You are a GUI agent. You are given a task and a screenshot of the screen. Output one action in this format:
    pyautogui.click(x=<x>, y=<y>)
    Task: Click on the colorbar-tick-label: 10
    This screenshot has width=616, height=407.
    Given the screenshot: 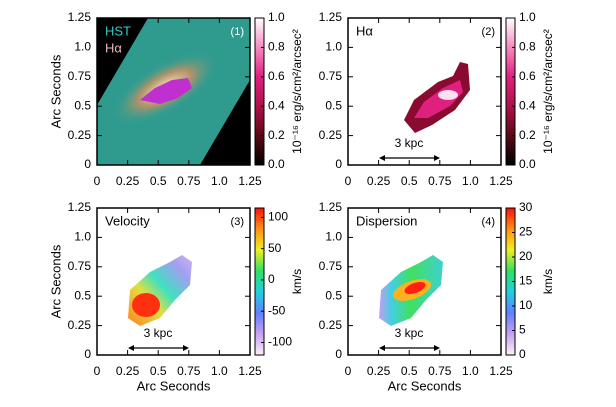 What is the action you would take?
    pyautogui.click(x=526, y=305)
    